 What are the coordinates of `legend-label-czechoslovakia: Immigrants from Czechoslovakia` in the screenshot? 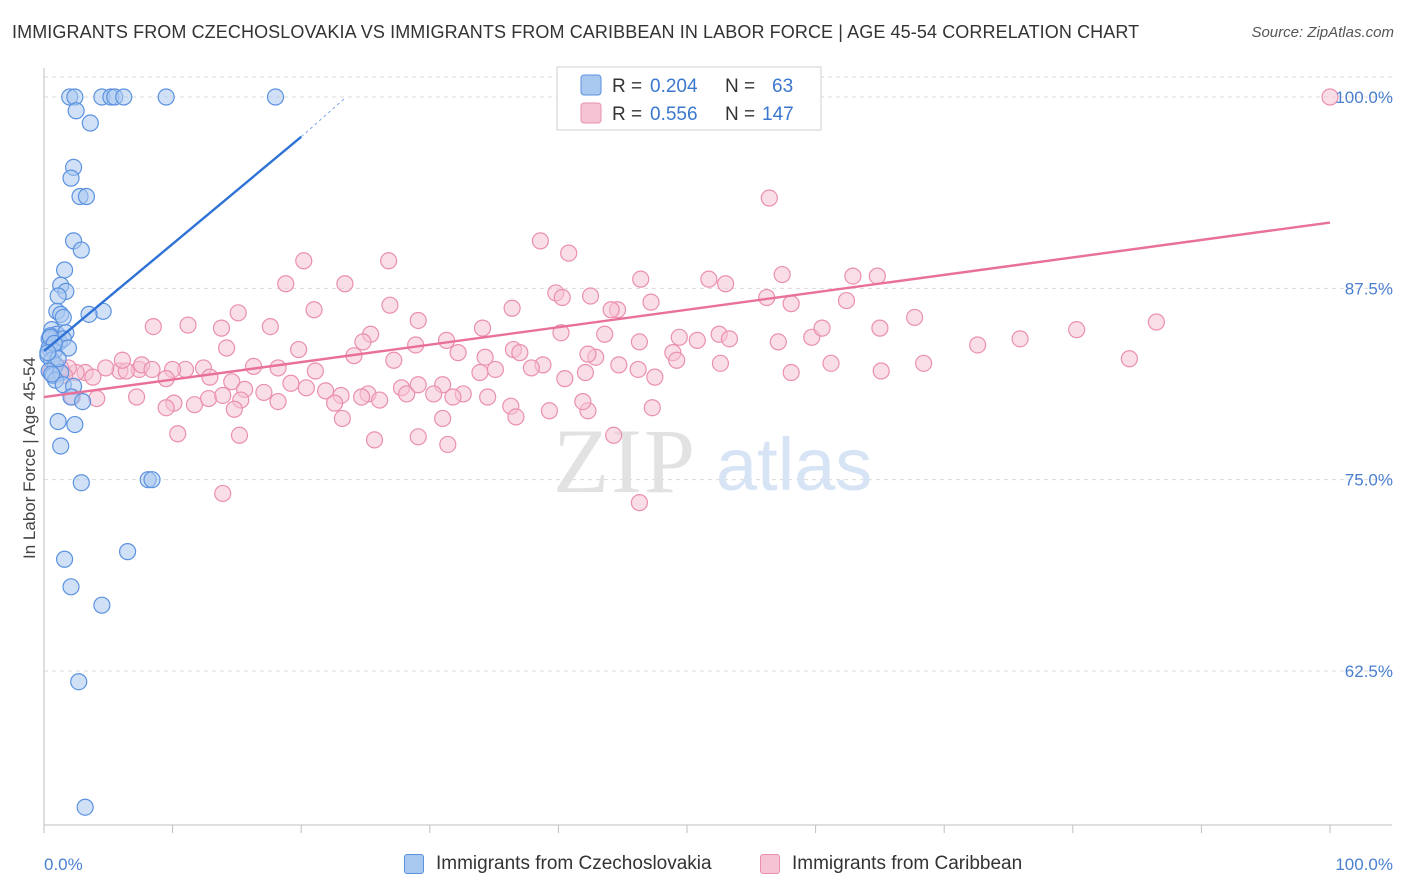 It's located at (574, 863).